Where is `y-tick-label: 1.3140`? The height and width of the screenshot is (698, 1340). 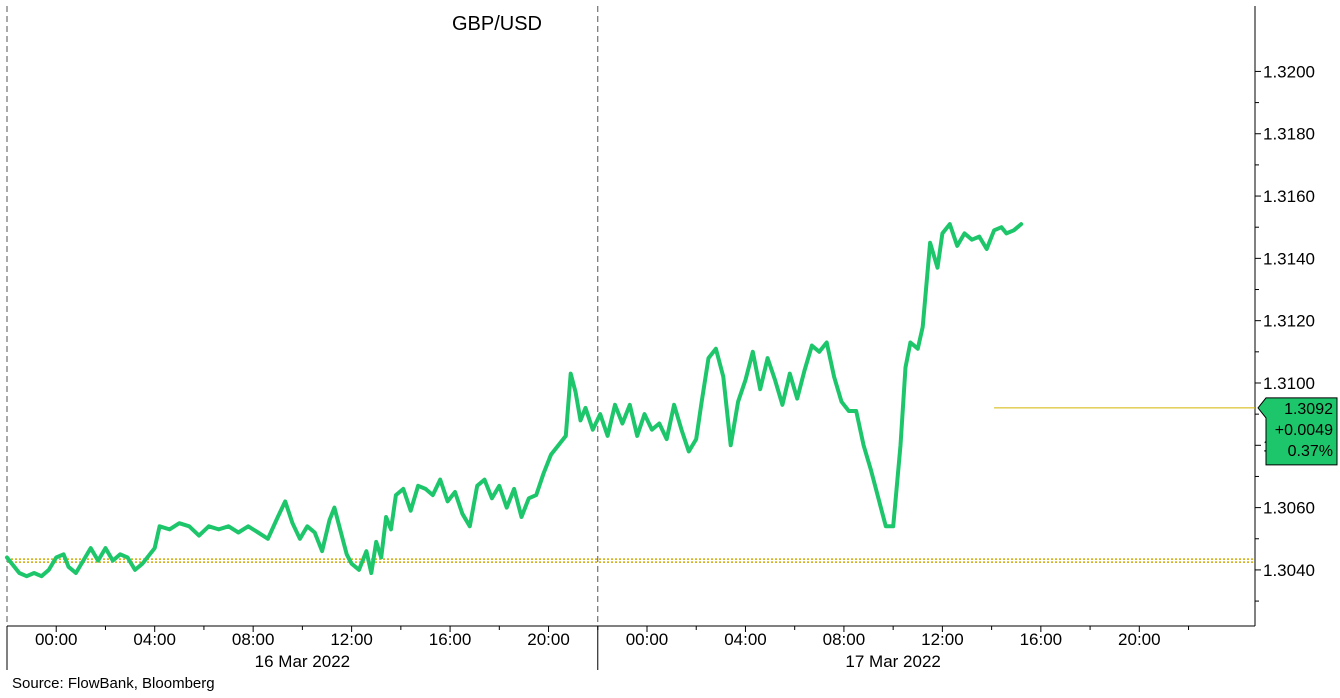
y-tick-label: 1.3140 is located at coordinates (1289, 258).